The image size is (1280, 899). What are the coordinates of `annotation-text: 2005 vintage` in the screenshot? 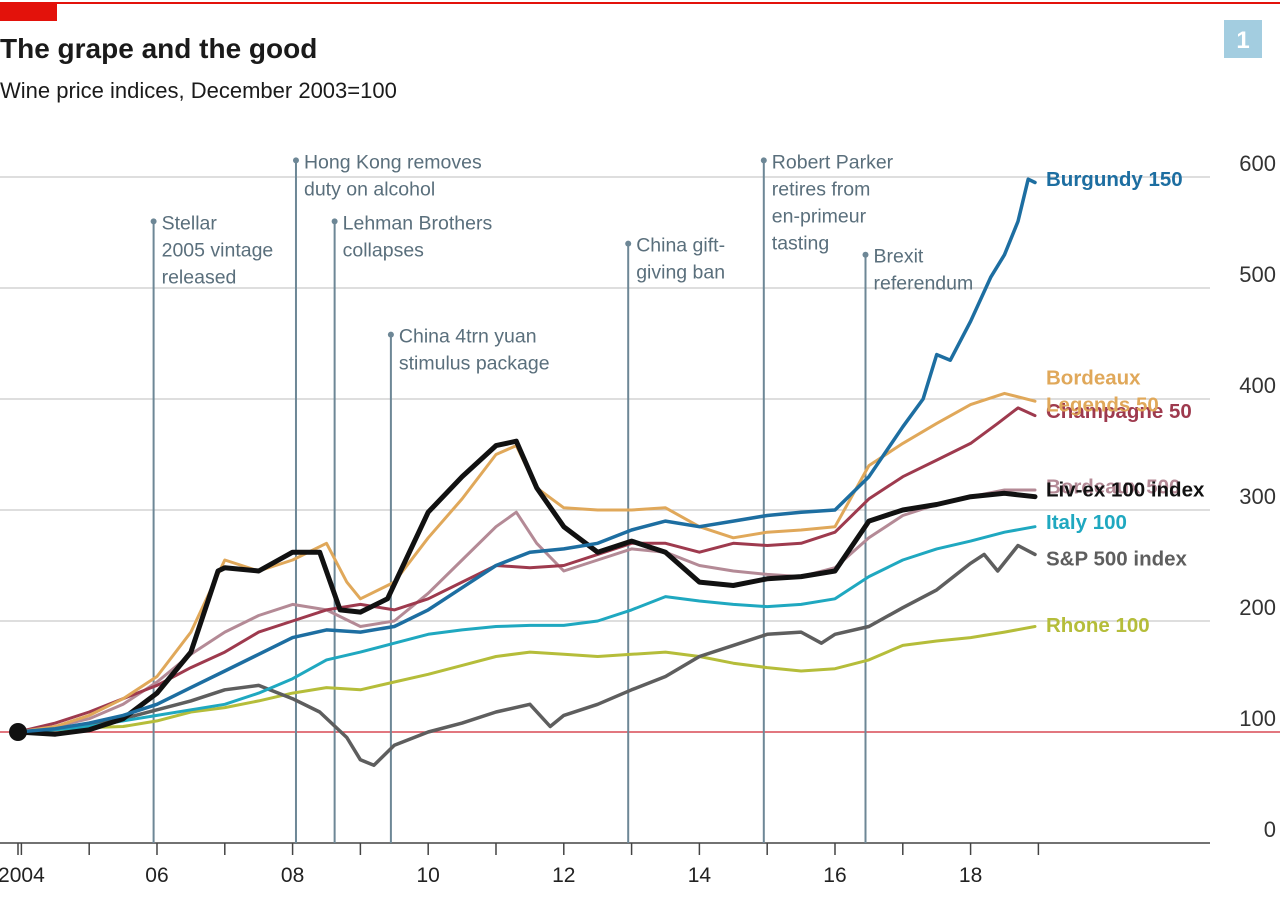 It's located at (218, 250).